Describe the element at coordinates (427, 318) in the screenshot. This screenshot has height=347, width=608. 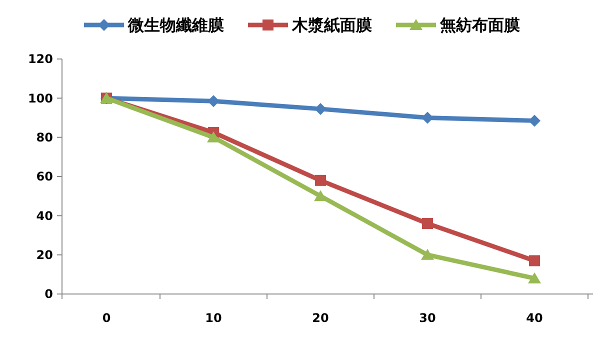
I see `x-tick-label: 30` at that location.